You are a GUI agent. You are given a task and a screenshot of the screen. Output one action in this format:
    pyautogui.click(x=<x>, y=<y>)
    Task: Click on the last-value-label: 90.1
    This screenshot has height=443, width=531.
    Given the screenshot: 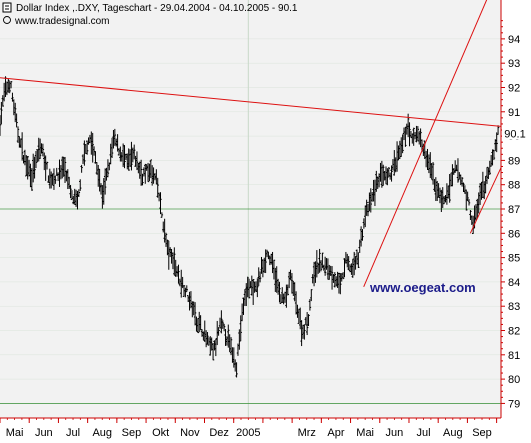 What is the action you would take?
    pyautogui.click(x=514, y=135)
    